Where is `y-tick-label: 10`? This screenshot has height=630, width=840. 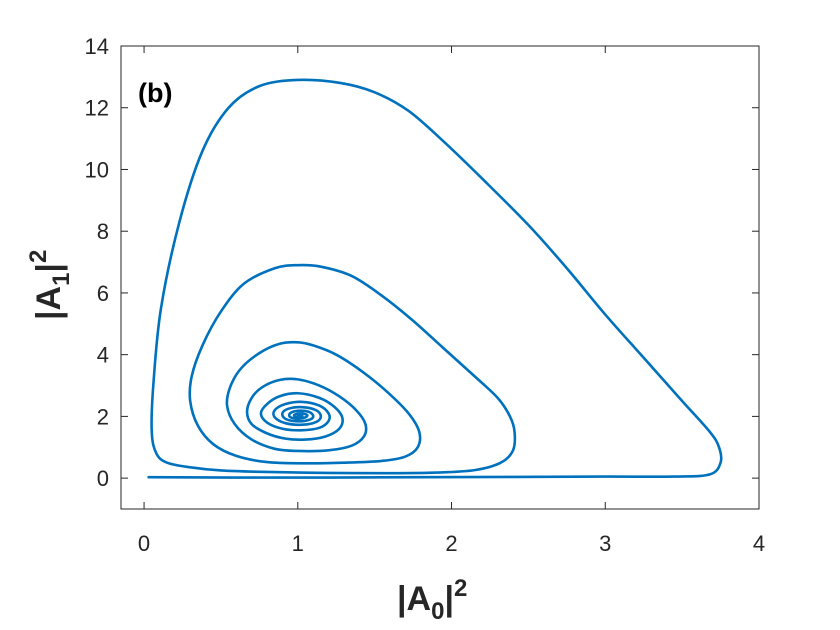 y-tick-label: 10 is located at coordinates (97, 169).